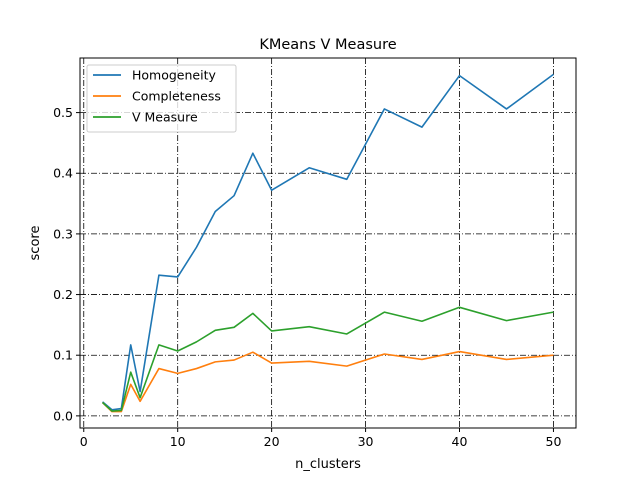 The width and height of the screenshot is (640, 480). Describe the element at coordinates (63, 294) in the screenshot. I see `y-tick-label: 0.2` at that location.